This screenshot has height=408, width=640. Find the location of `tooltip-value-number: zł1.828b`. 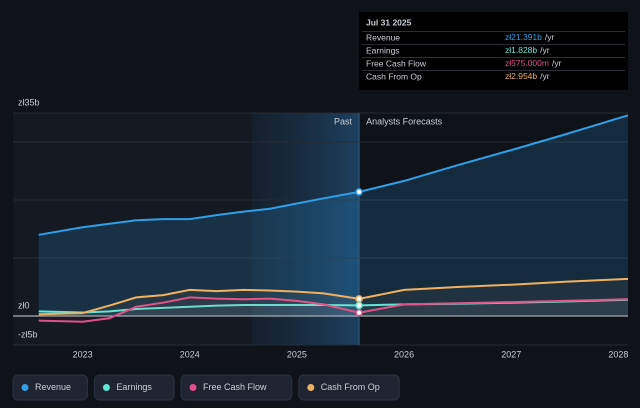

tooltip-value-number: zł1.828b is located at coordinates (521, 50).